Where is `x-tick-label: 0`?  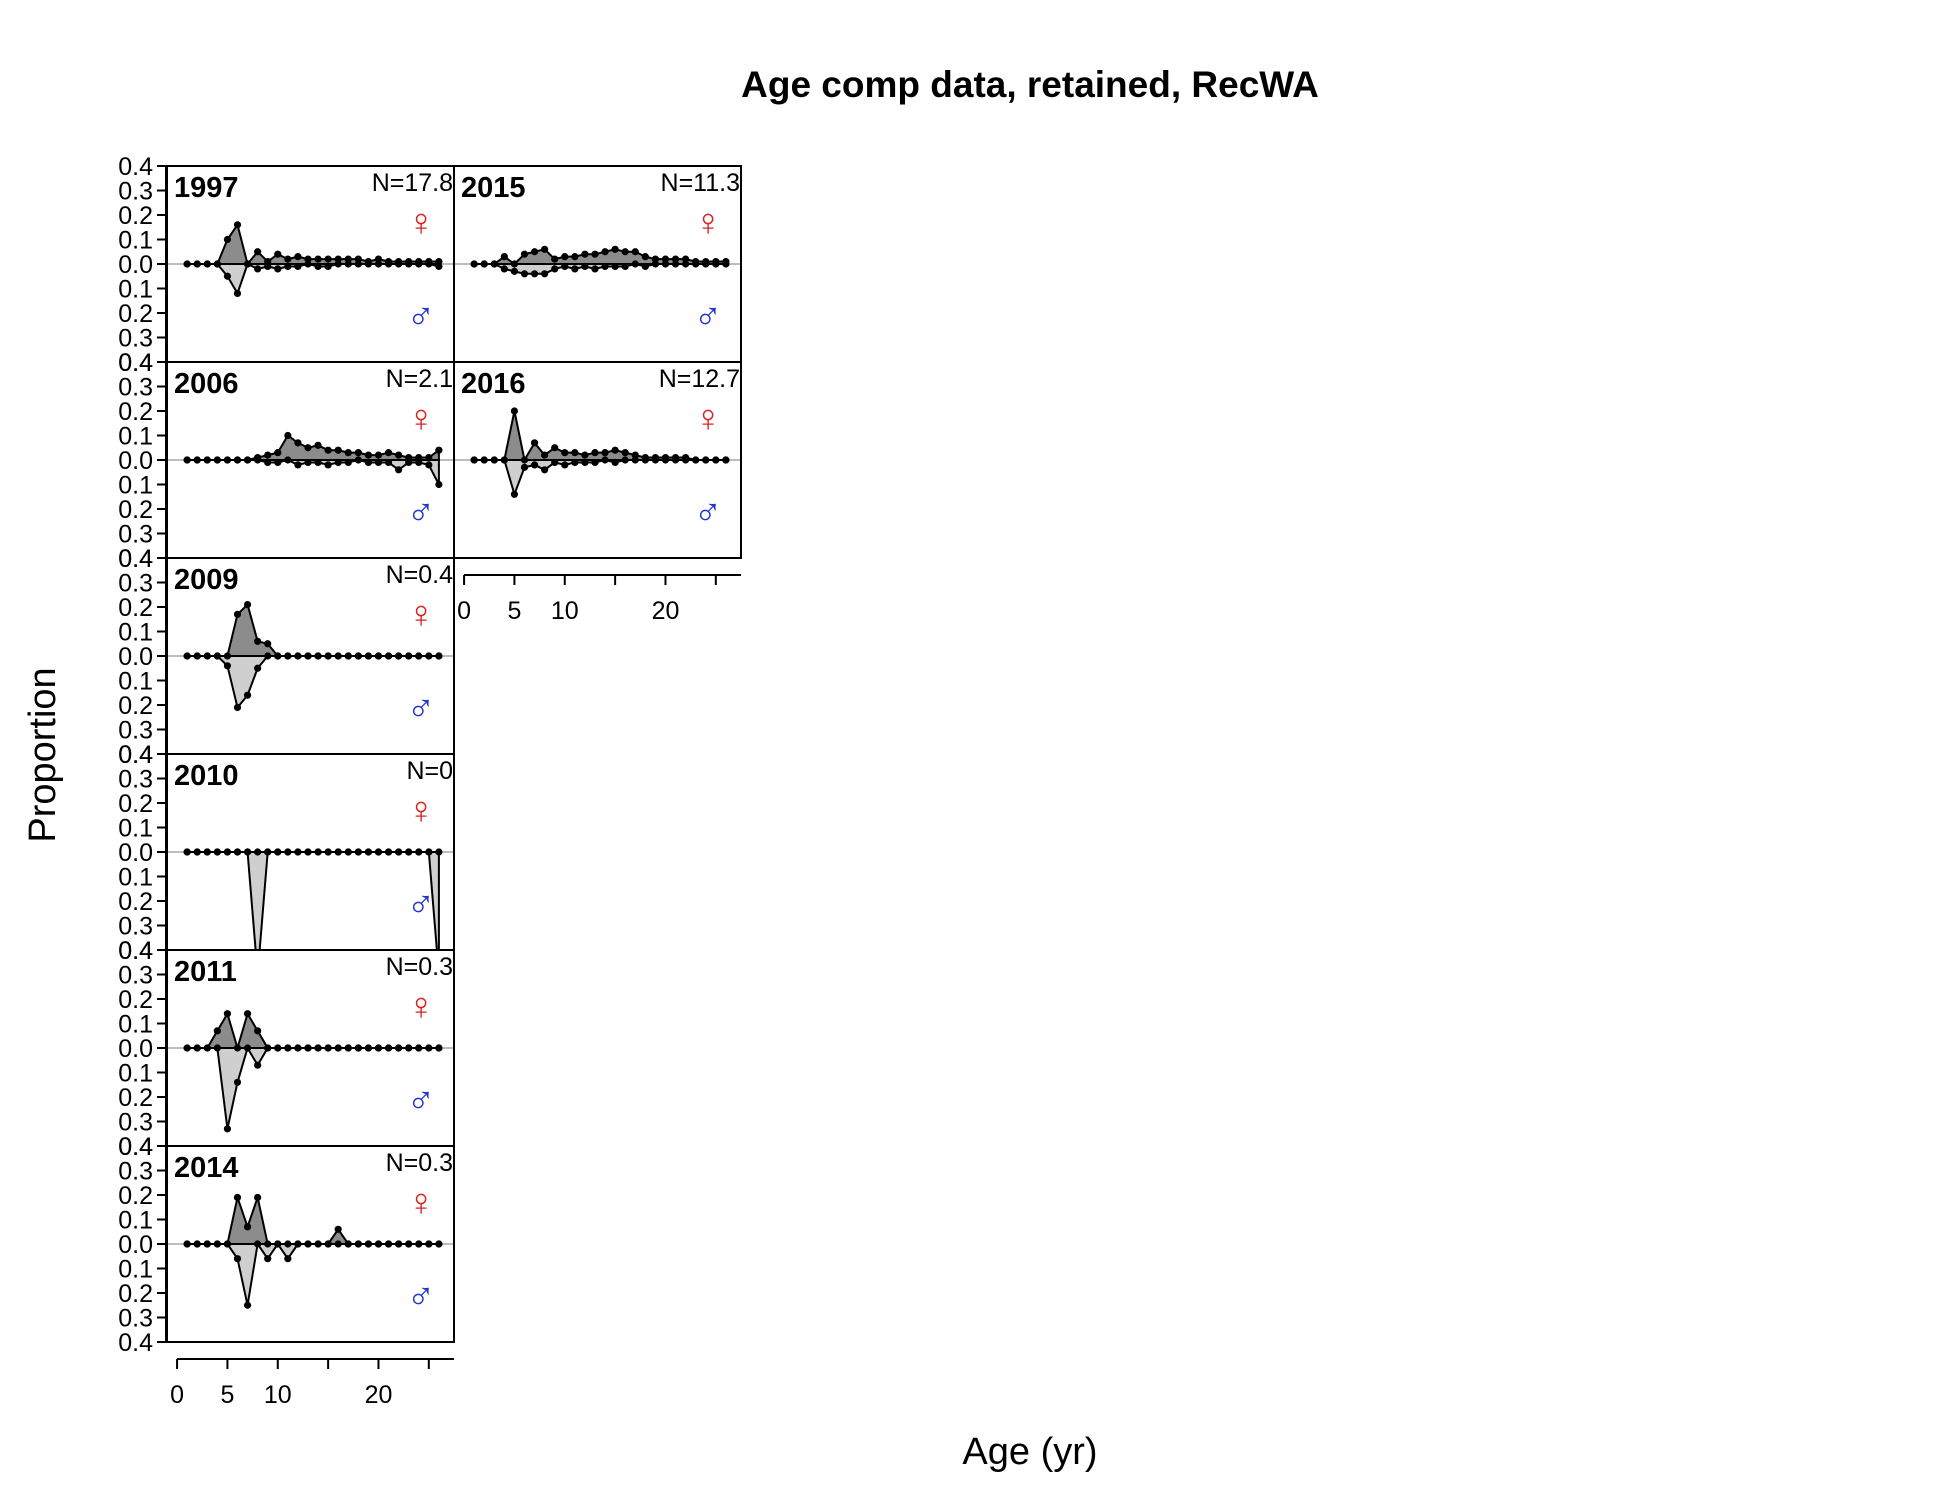 x-tick-label: 0 is located at coordinates (464, 611).